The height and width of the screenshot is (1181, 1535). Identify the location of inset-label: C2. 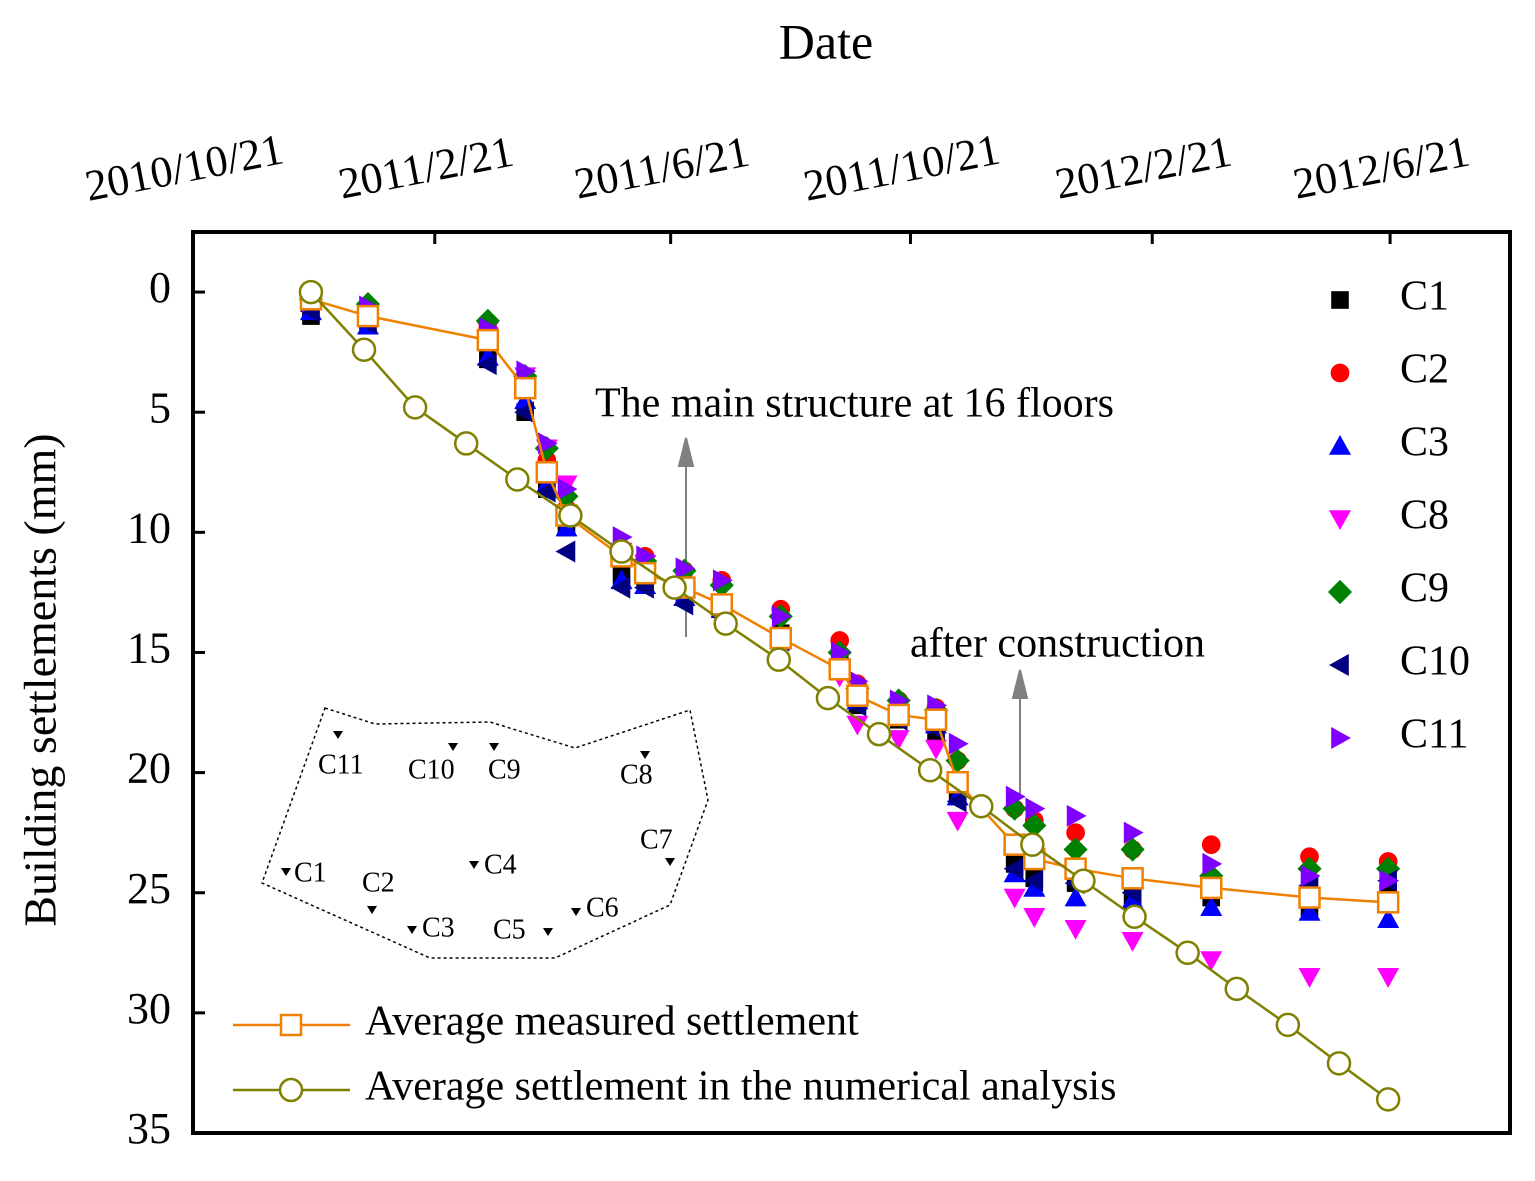
(378, 882).